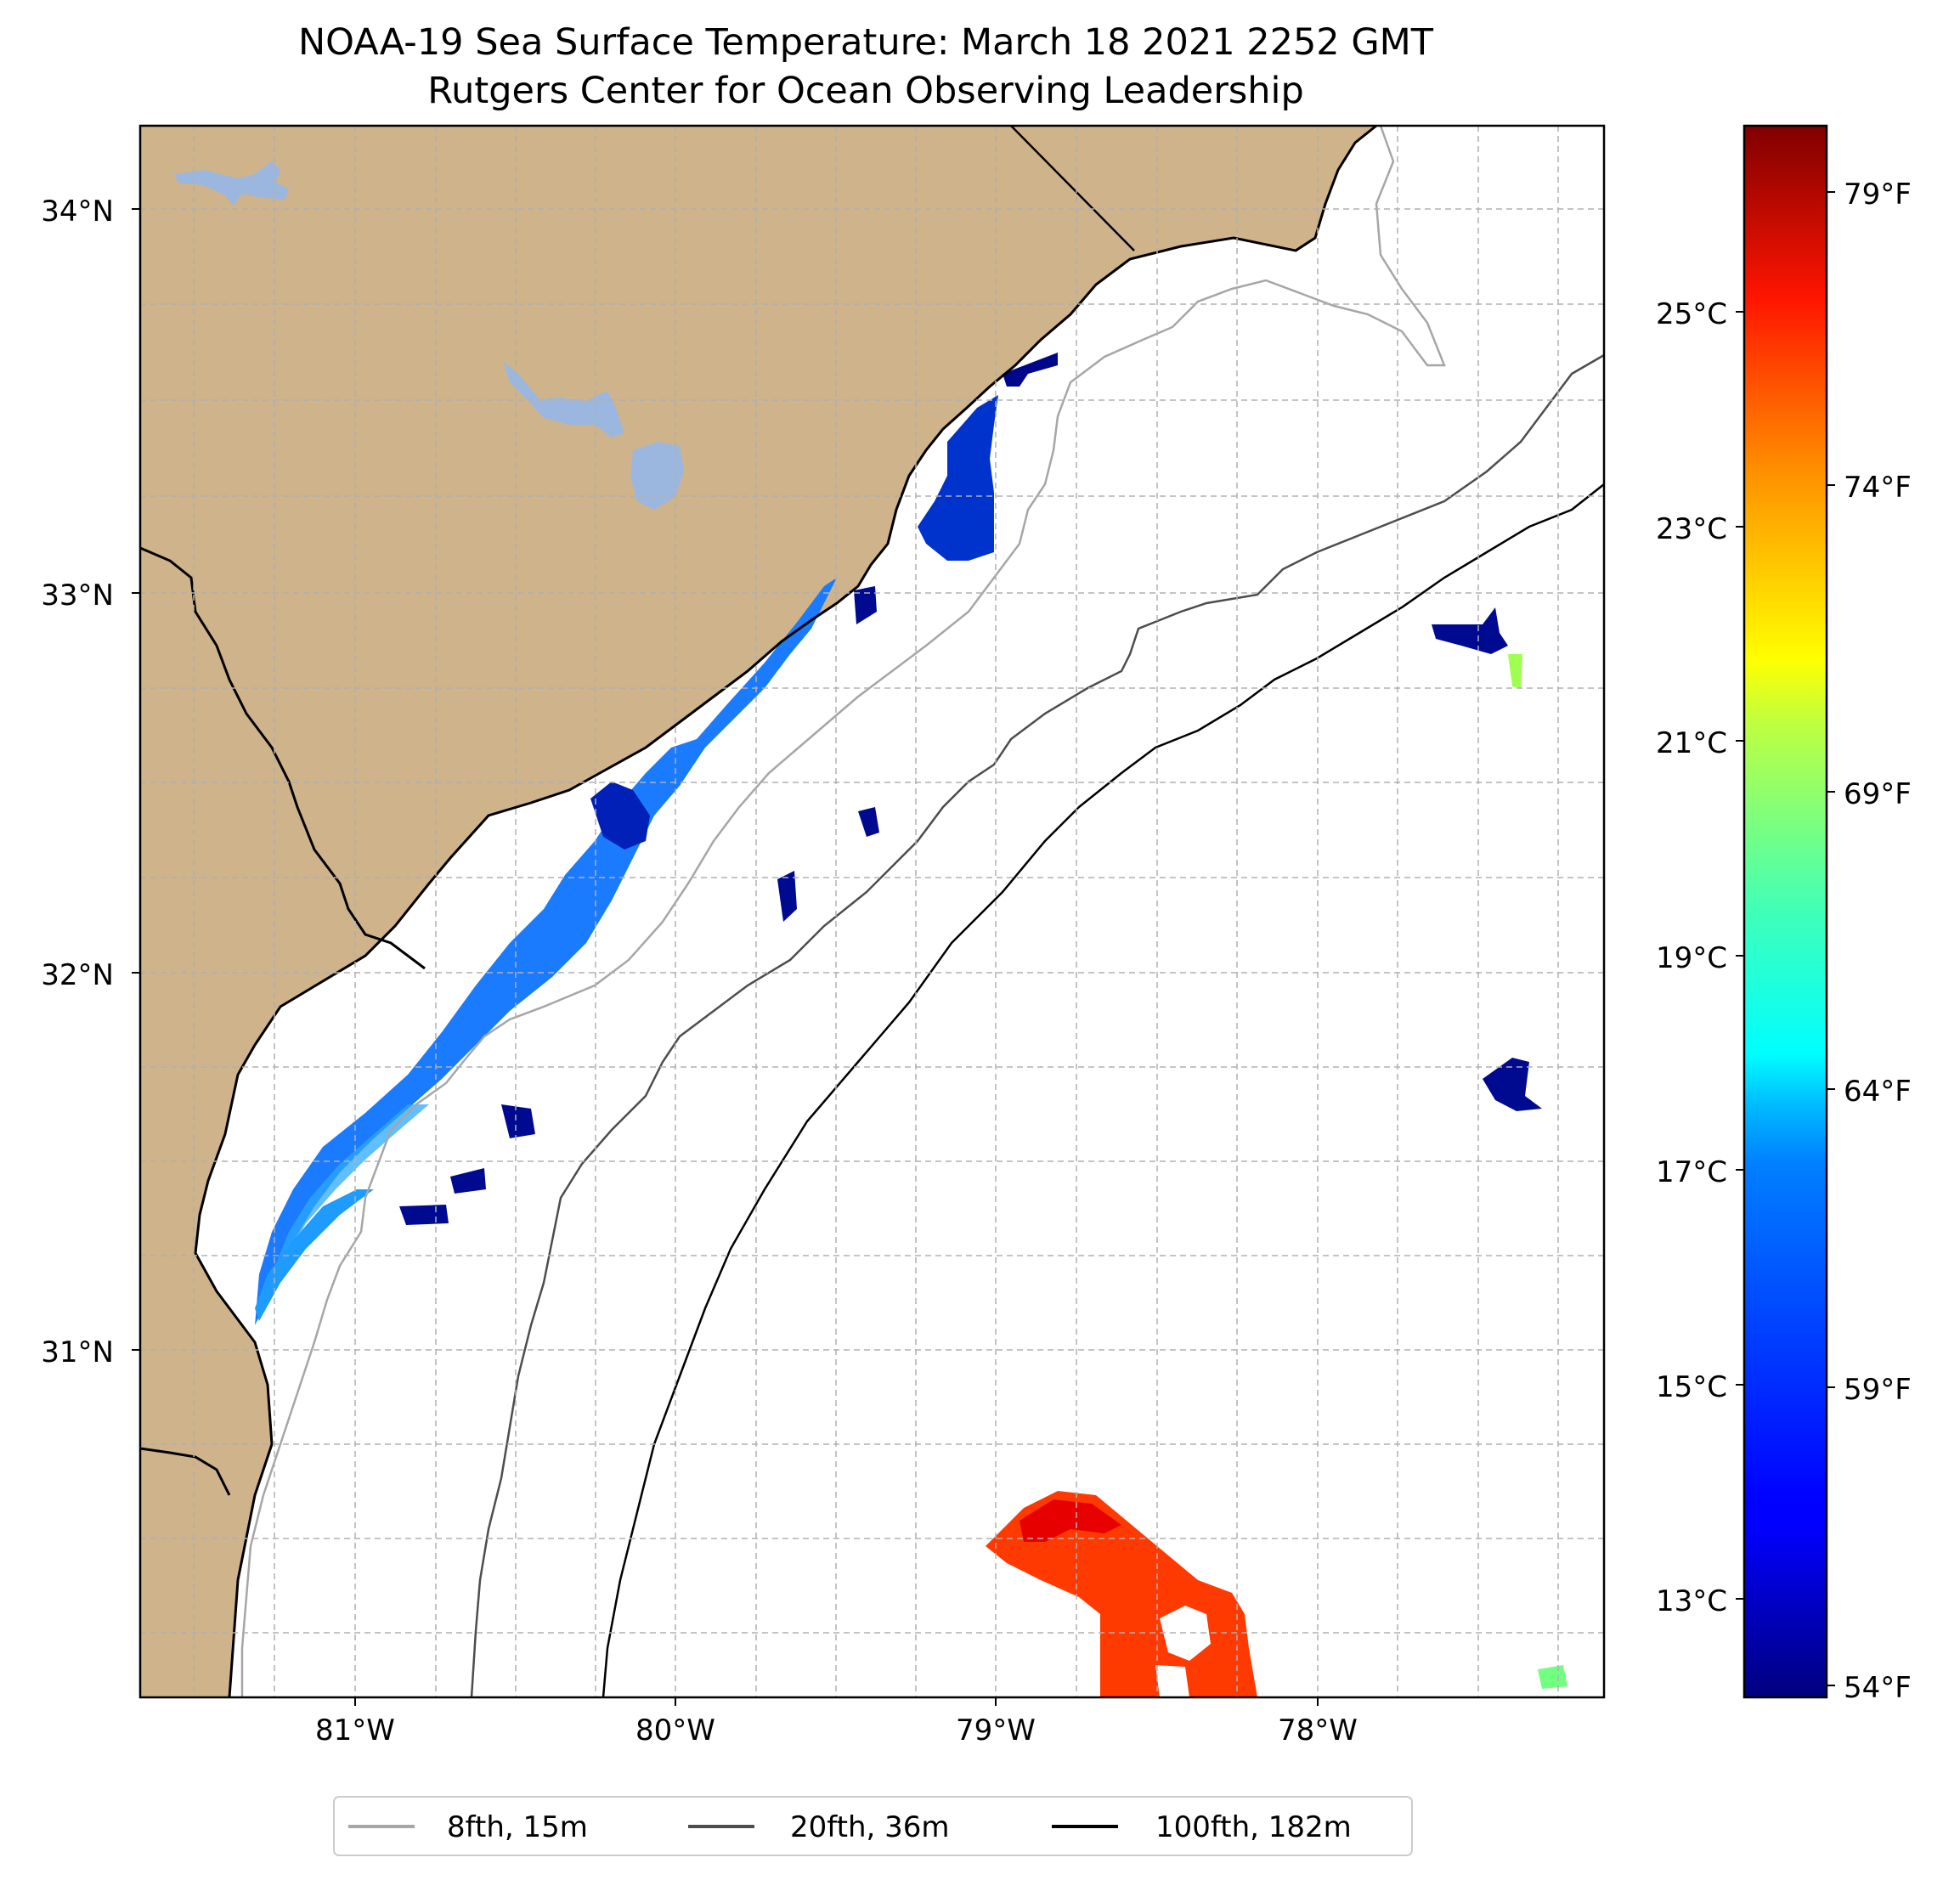 This screenshot has height=1880, width=1960. Describe the element at coordinates (1692, 529) in the screenshot. I see `celsius-tick-label: 23°C` at that location.